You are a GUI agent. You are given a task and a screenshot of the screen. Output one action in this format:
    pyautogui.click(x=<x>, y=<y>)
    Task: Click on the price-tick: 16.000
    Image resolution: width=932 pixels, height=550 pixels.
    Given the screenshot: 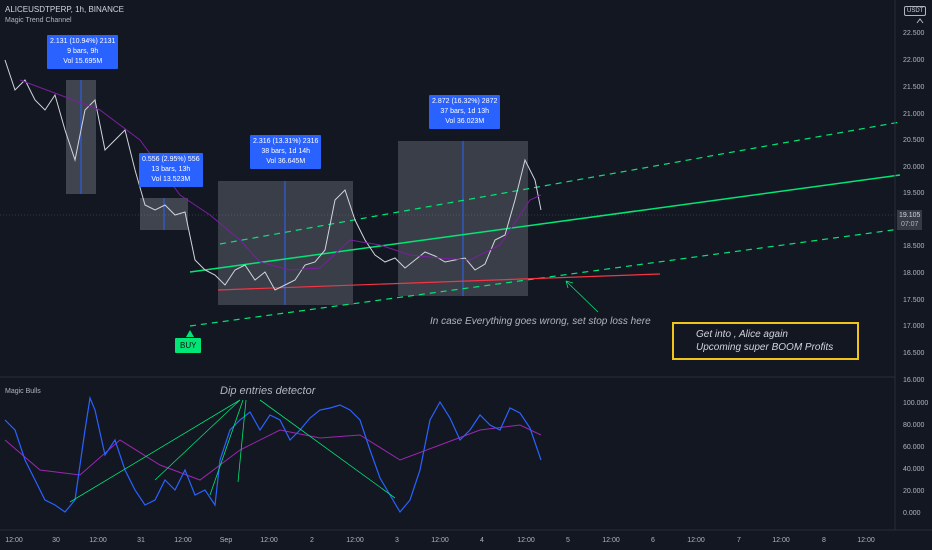 What is the action you would take?
    pyautogui.click(x=914, y=380)
    